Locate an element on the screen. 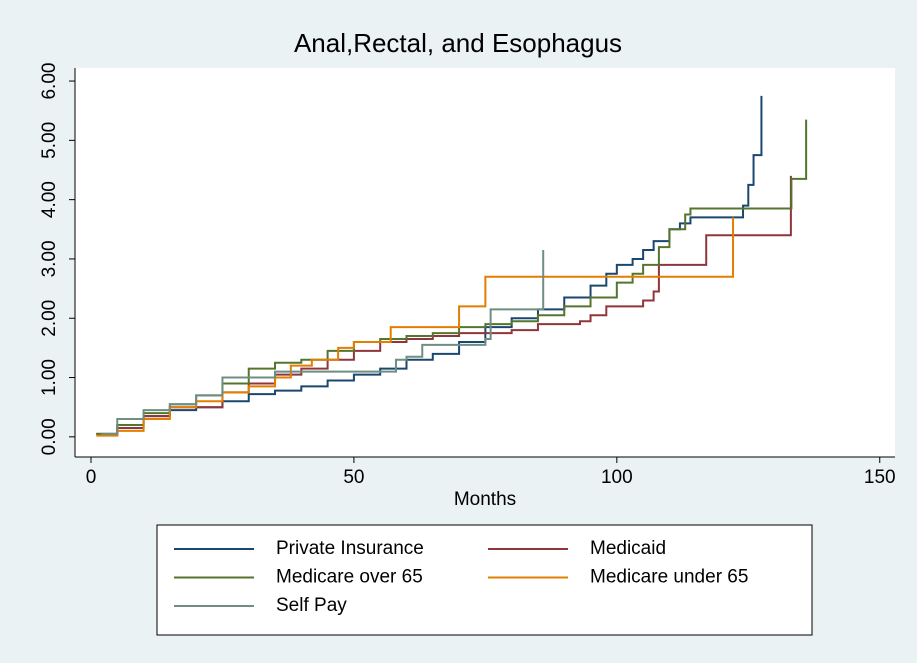 This screenshot has width=917, height=668. x-tick-label: 100 is located at coordinates (617, 477).